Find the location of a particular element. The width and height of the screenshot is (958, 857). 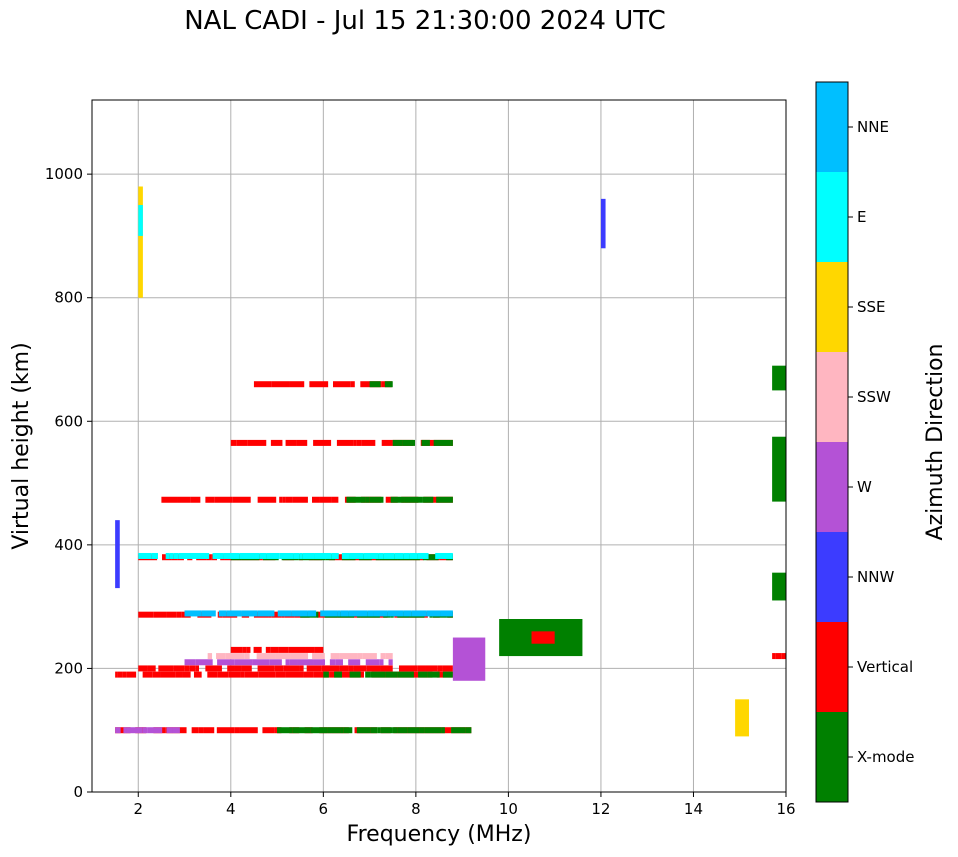

x-tick-label: 6 is located at coordinates (324, 809).